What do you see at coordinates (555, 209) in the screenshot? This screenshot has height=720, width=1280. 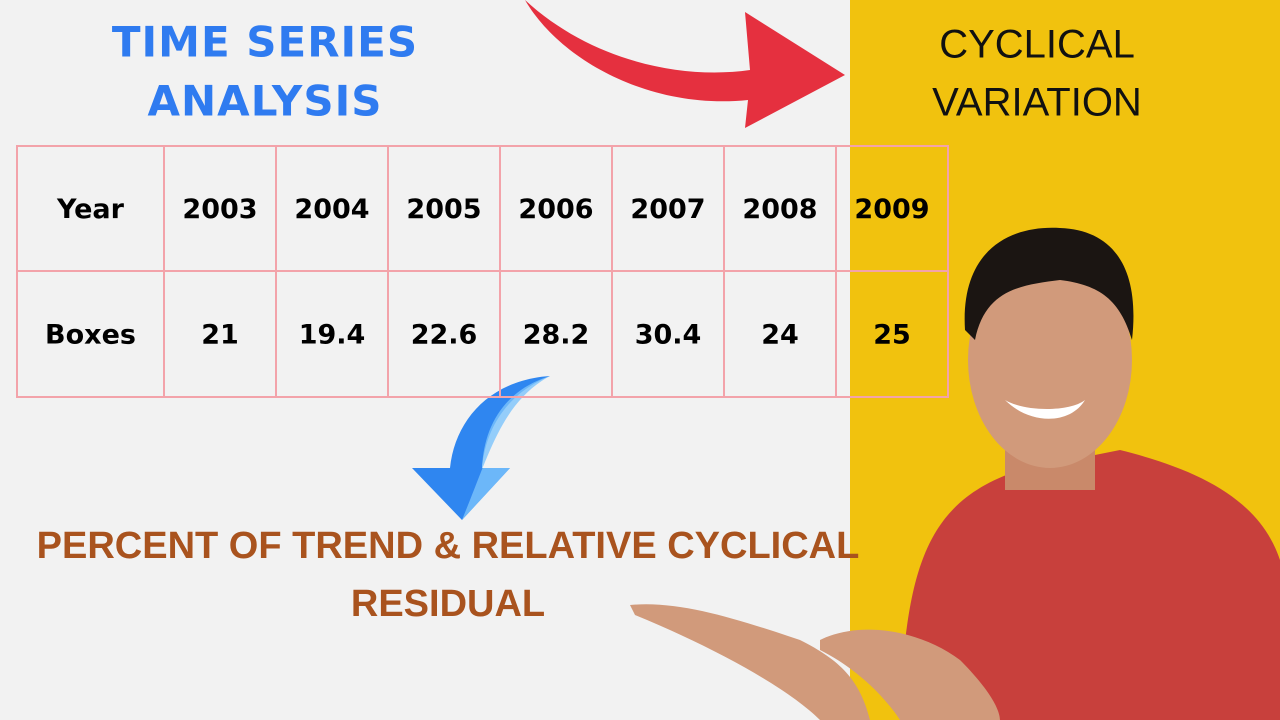 I see `cell-text: 2006` at bounding box center [555, 209].